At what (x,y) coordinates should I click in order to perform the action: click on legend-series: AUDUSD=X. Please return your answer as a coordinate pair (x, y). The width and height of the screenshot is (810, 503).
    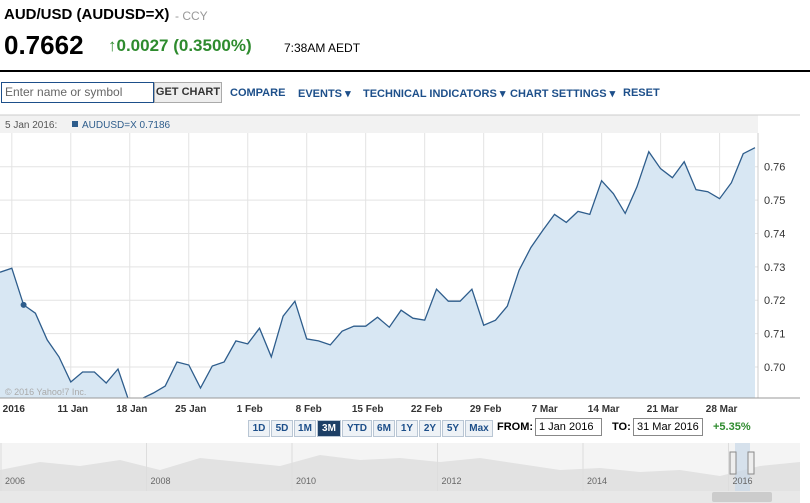
    Looking at the image, I should click on (109, 125).